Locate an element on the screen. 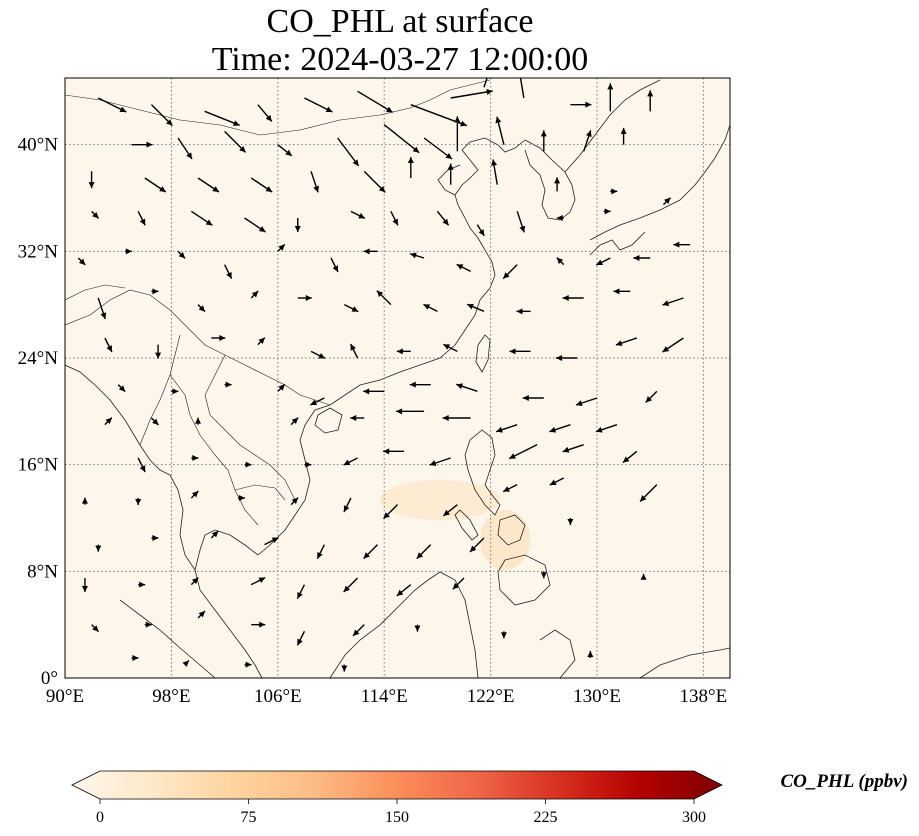 The image size is (919, 836). lon-tick-label-5: 130°E is located at coordinates (597, 696).